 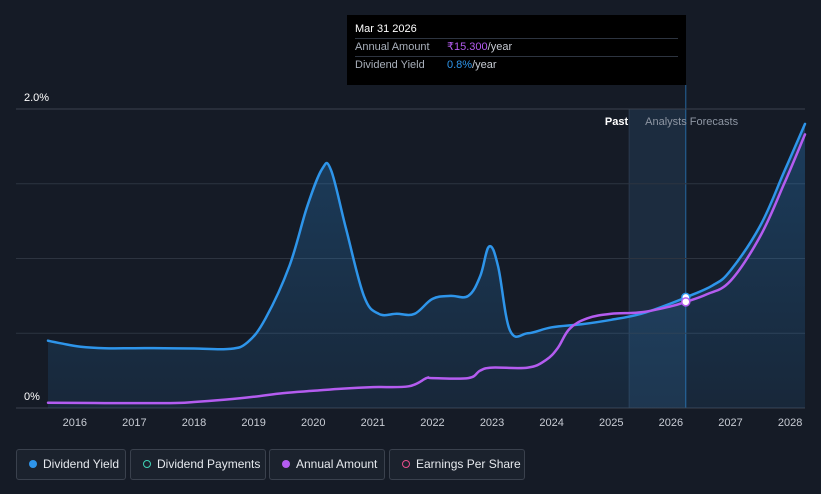 What do you see at coordinates (81, 464) in the screenshot?
I see `legend-label: Dividend Yield` at bounding box center [81, 464].